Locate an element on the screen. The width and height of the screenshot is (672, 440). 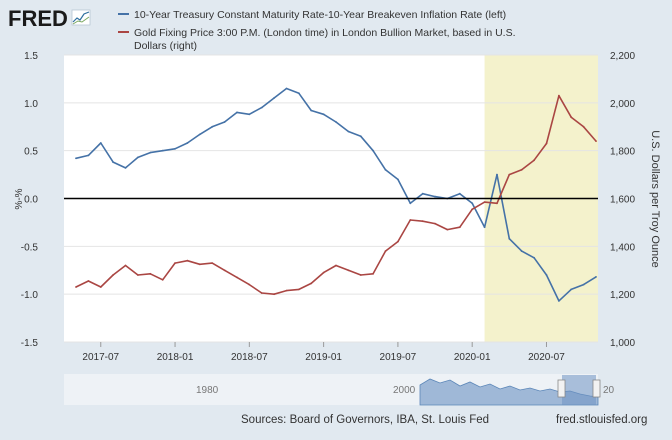
right-axis-ticks: 2,200 2,000 1,800 1,600 1,400 1,200 1,000 is located at coordinates (622, 200).